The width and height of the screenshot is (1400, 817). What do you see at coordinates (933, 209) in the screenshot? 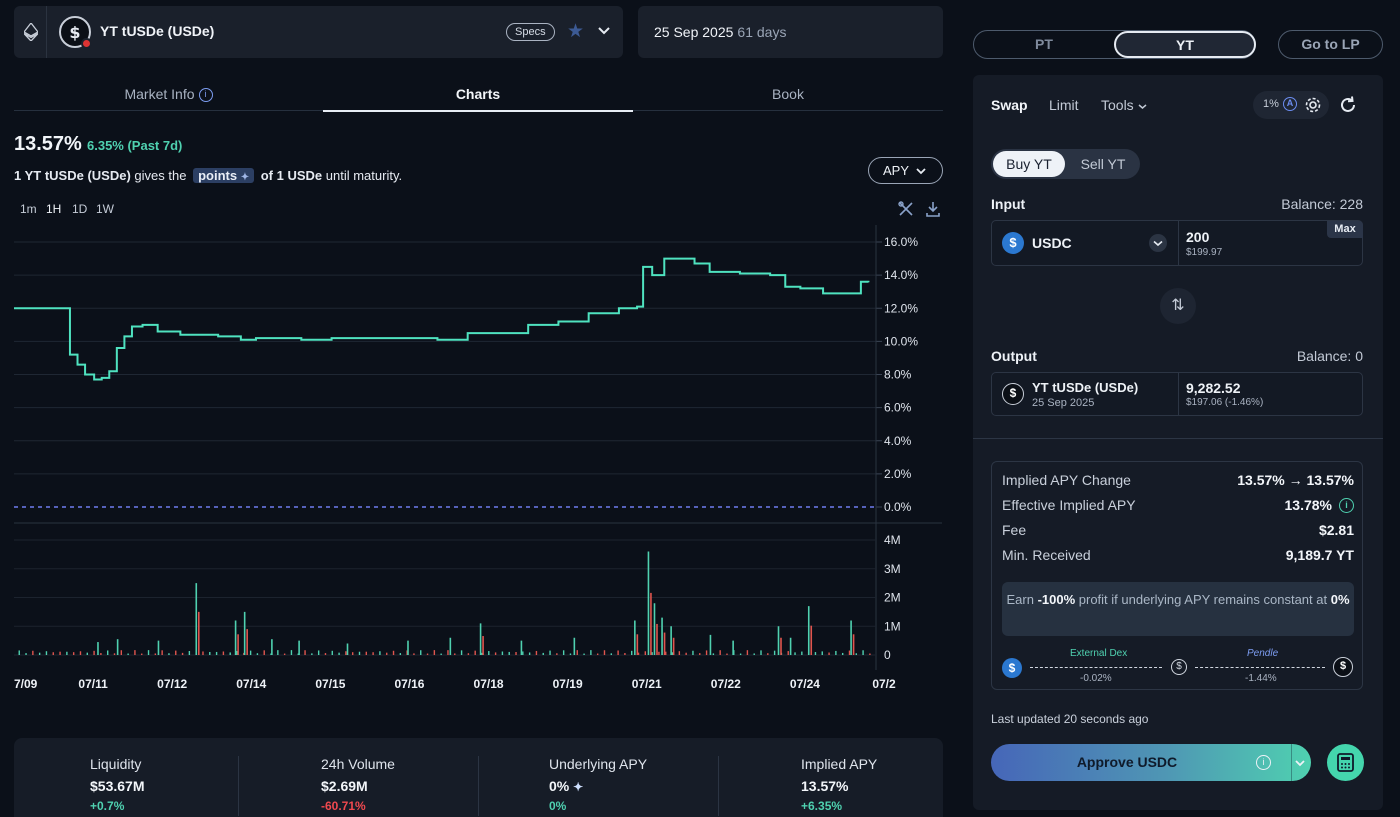
I see `download-icon` at bounding box center [933, 209].